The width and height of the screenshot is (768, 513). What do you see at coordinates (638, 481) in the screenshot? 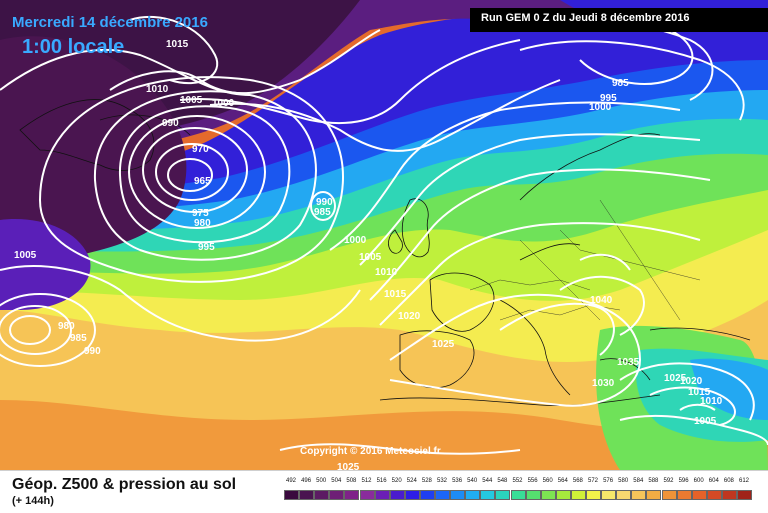
I see `scale-label: 584` at bounding box center [638, 481].